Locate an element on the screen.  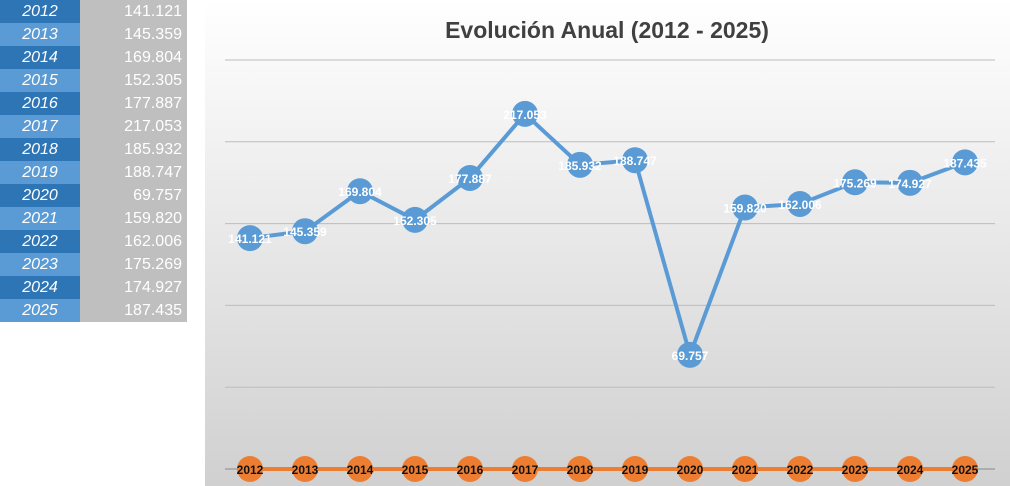
table-row: 2025 187.435 is located at coordinates (93, 310).